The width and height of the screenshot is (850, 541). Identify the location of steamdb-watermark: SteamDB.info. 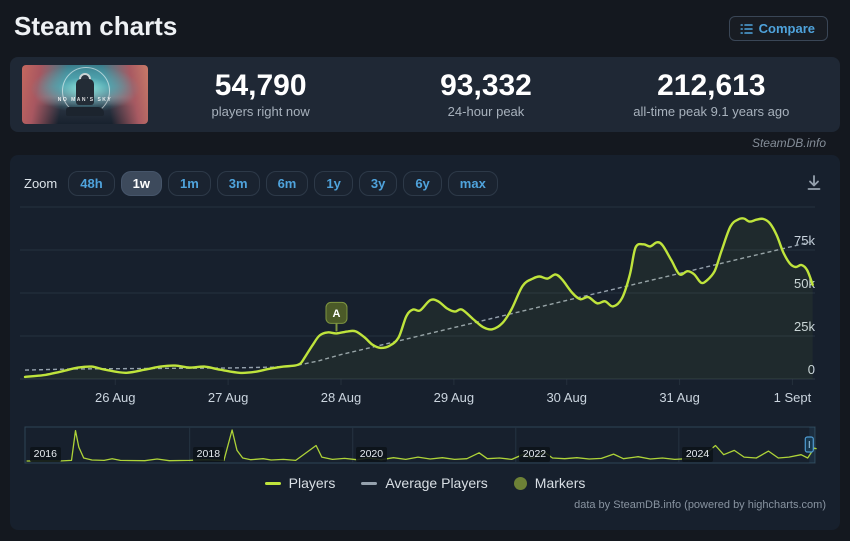
(788, 143).